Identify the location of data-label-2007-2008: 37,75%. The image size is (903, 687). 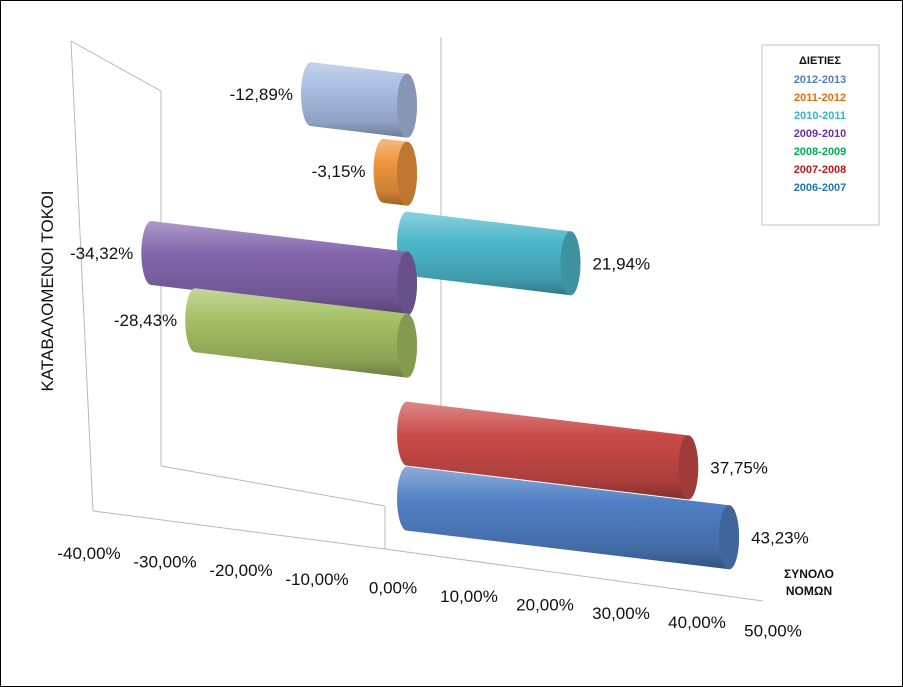
(739, 467).